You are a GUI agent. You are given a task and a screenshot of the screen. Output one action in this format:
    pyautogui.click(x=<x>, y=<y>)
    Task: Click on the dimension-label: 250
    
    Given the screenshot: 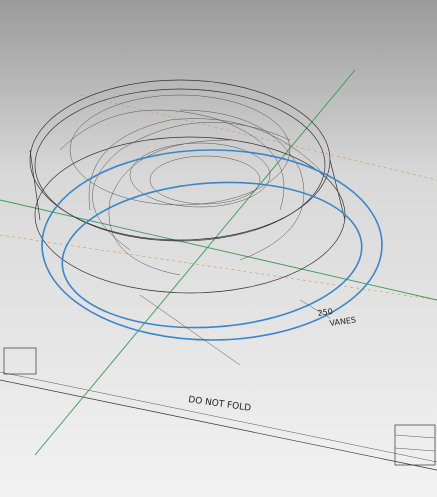 What is the action you would take?
    pyautogui.click(x=325, y=312)
    